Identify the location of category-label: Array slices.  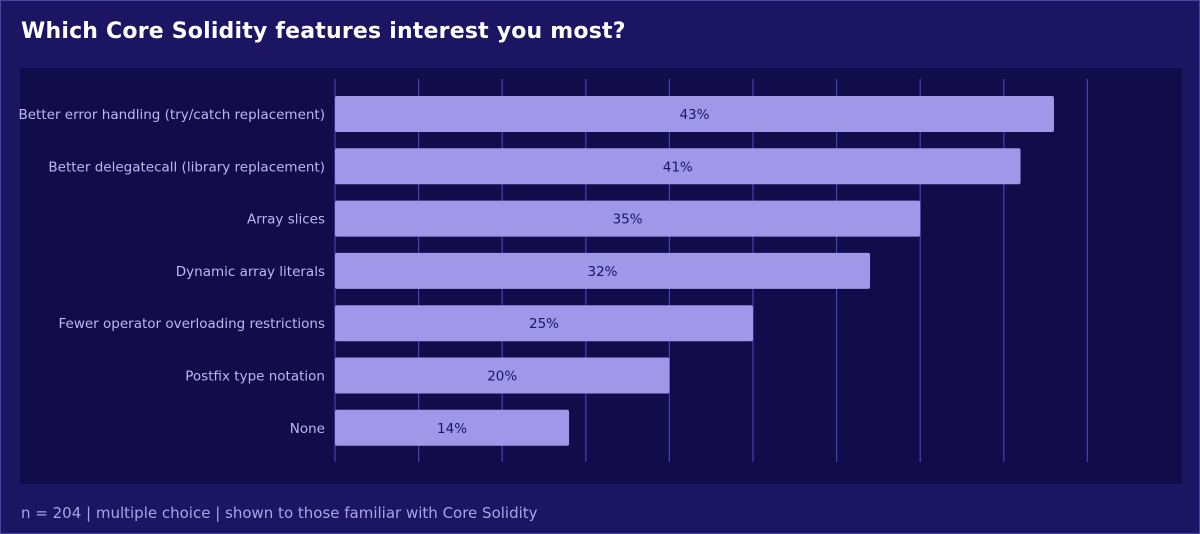
(286, 220).